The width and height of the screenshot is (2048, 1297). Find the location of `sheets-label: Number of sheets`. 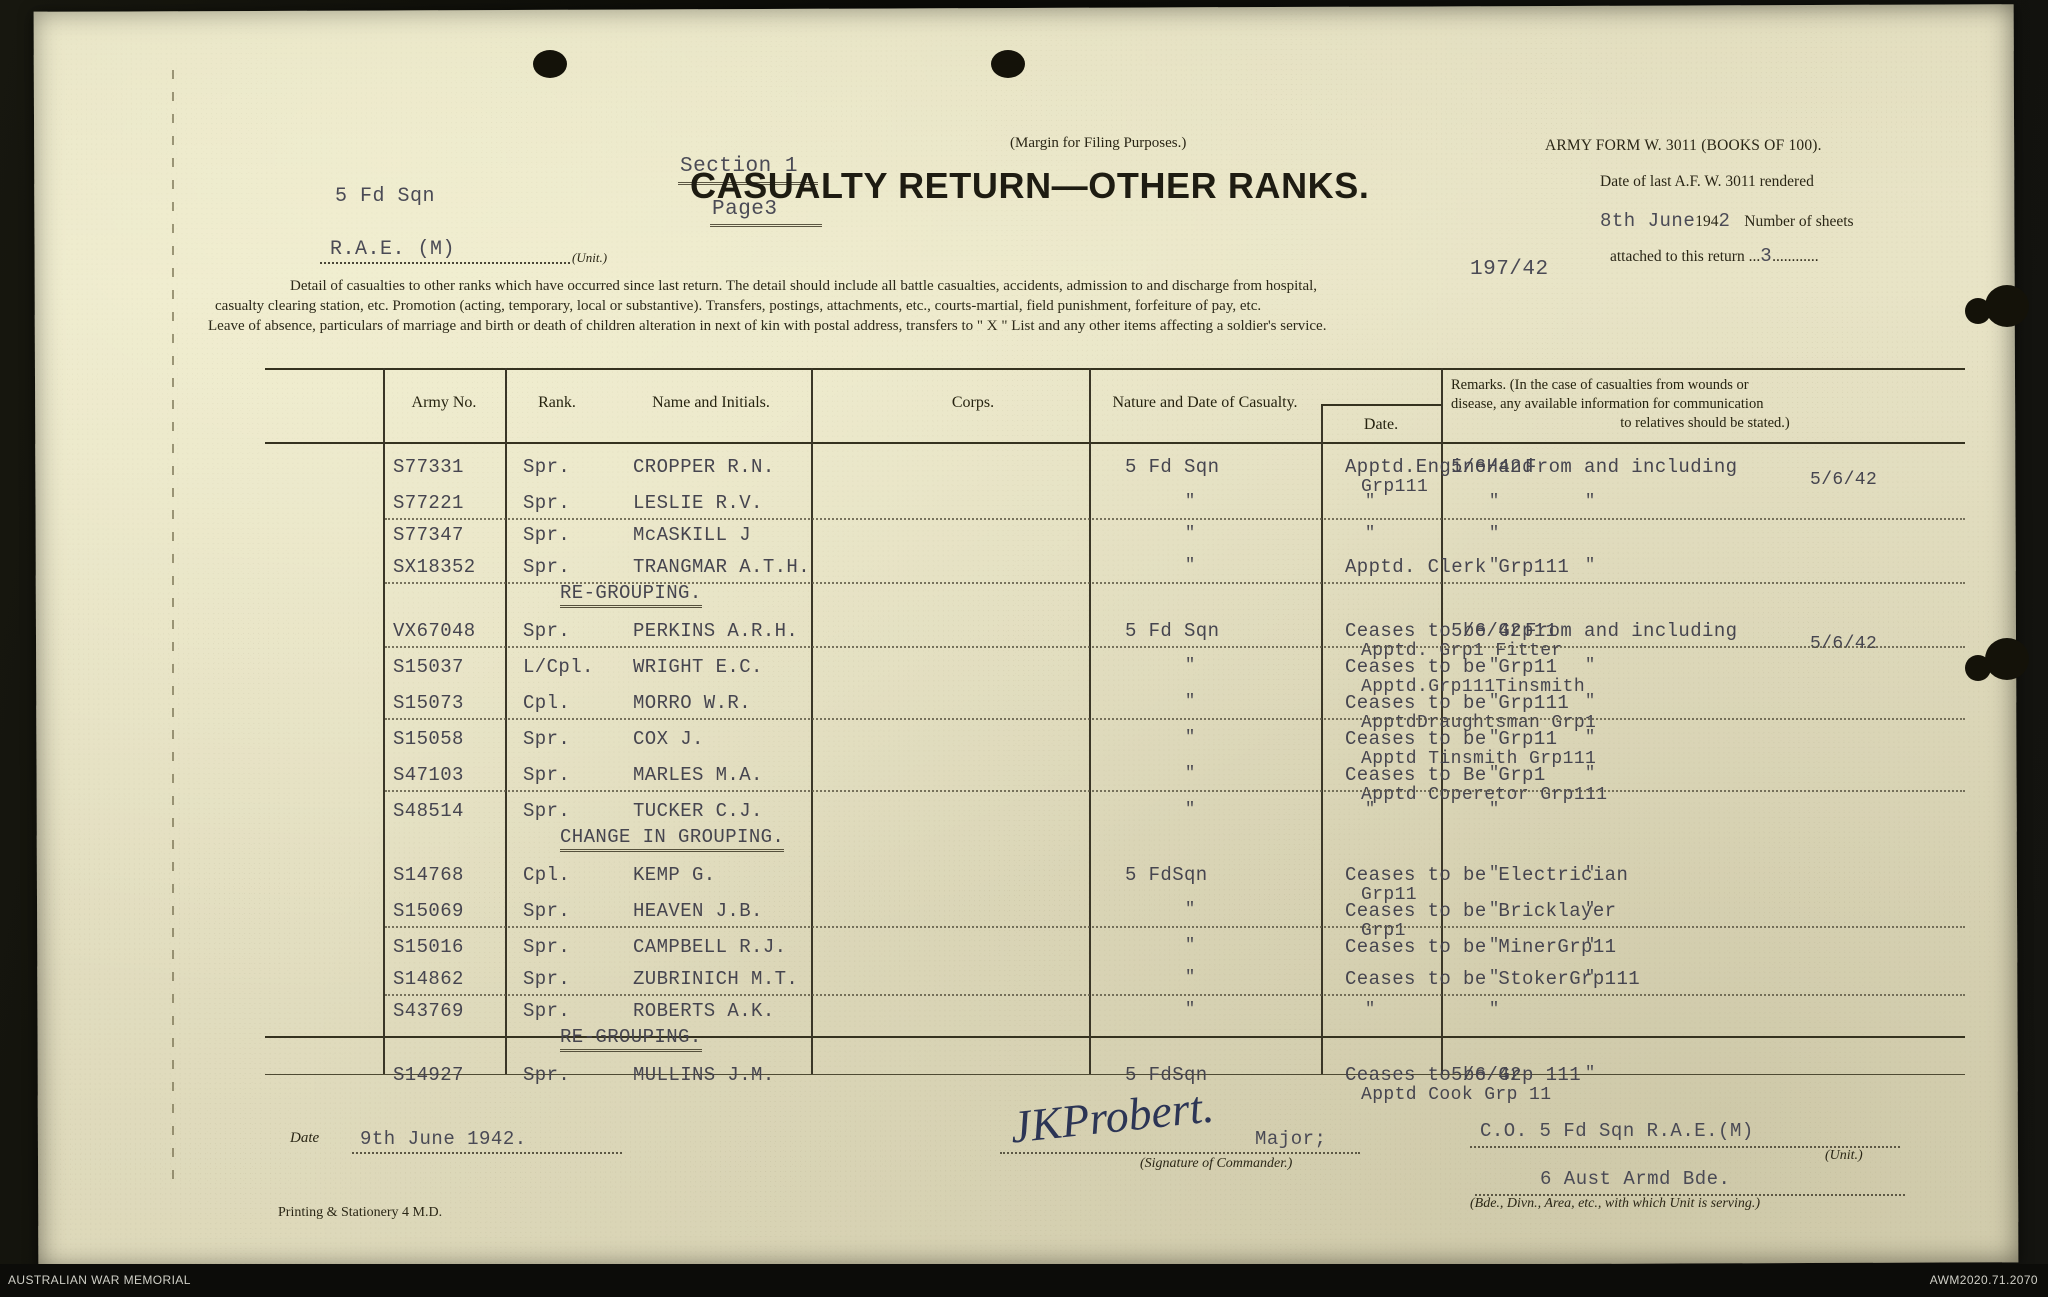

sheets-label: Number of sheets is located at coordinates (1799, 221).